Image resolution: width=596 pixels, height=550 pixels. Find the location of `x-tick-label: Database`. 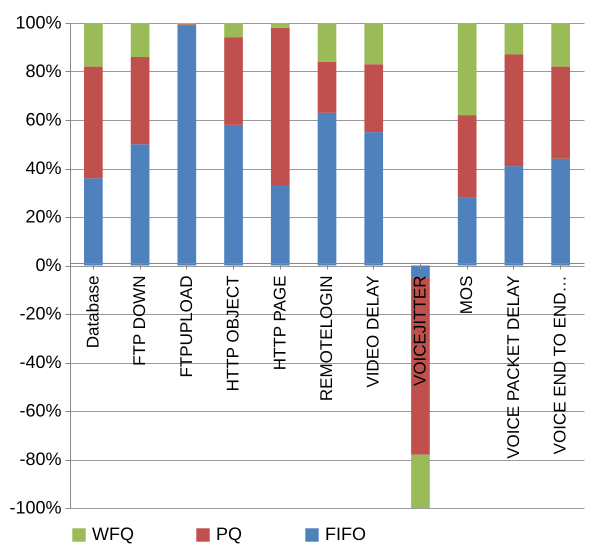

x-tick-label: Database is located at coordinates (92, 312).